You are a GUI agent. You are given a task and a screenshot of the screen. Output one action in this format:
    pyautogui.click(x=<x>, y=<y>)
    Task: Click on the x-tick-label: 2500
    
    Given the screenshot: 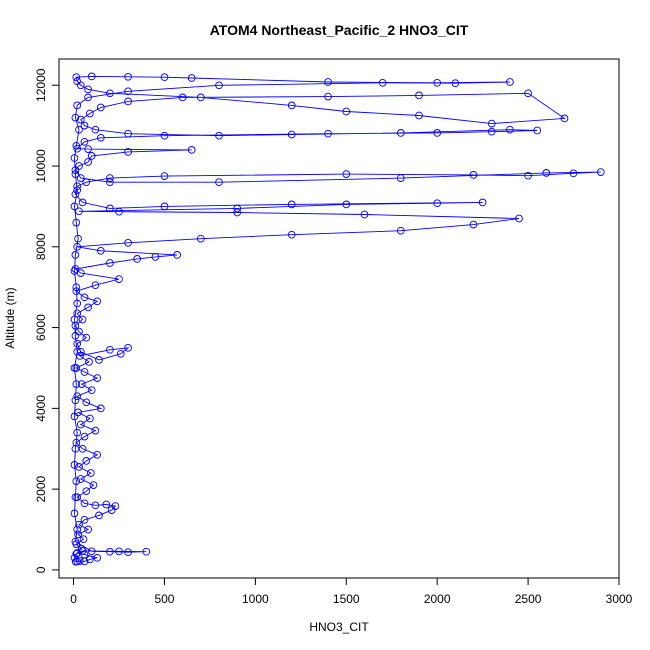 What is the action you would take?
    pyautogui.click(x=528, y=599)
    